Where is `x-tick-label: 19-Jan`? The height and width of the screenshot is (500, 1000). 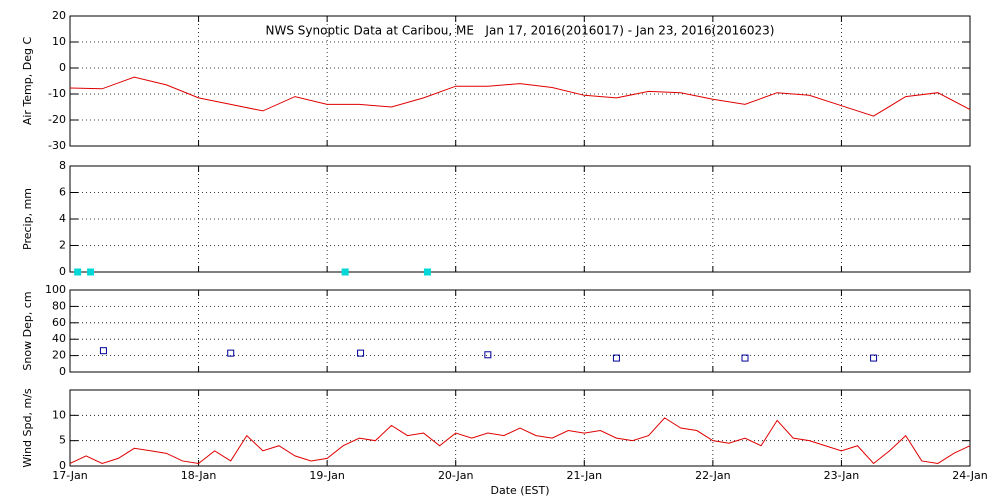 x-tick-label: 19-Jan is located at coordinates (327, 475).